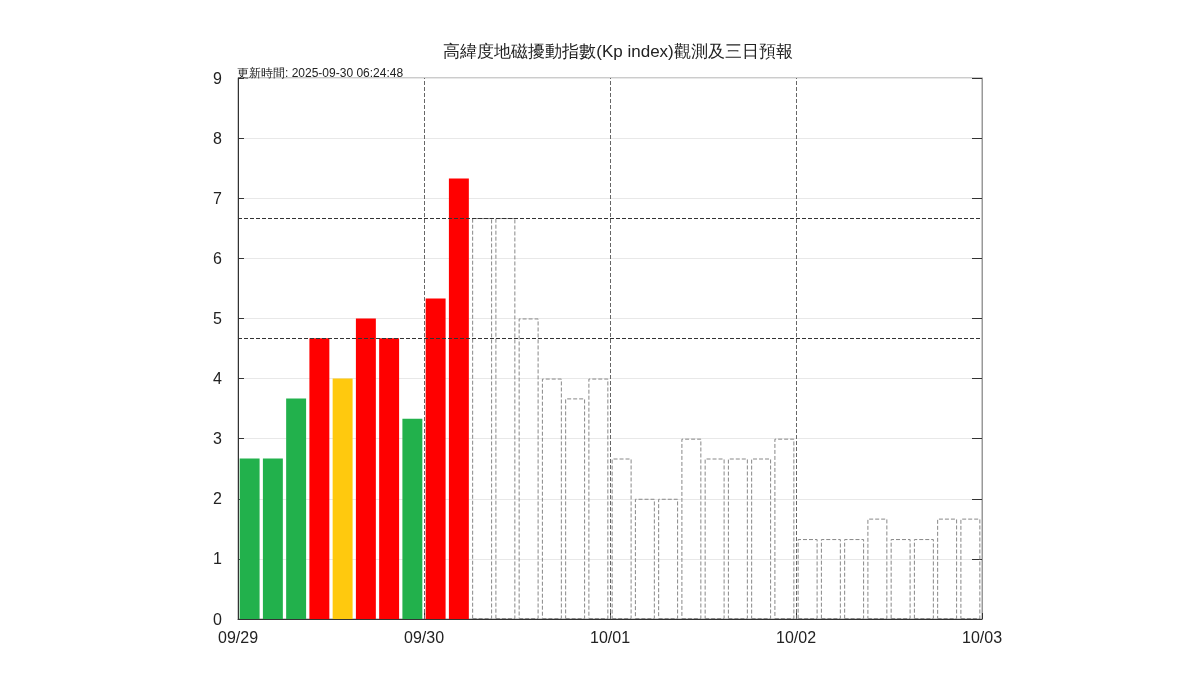  Describe the element at coordinates (796, 637) in the screenshot. I see `x-tick-label: 10/02` at that location.